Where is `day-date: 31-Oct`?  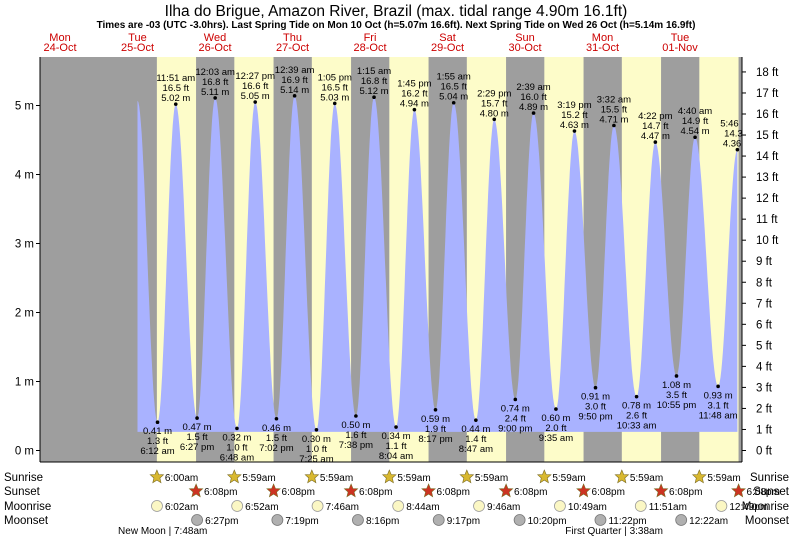
day-date: 31-Oct is located at coordinates (602, 48).